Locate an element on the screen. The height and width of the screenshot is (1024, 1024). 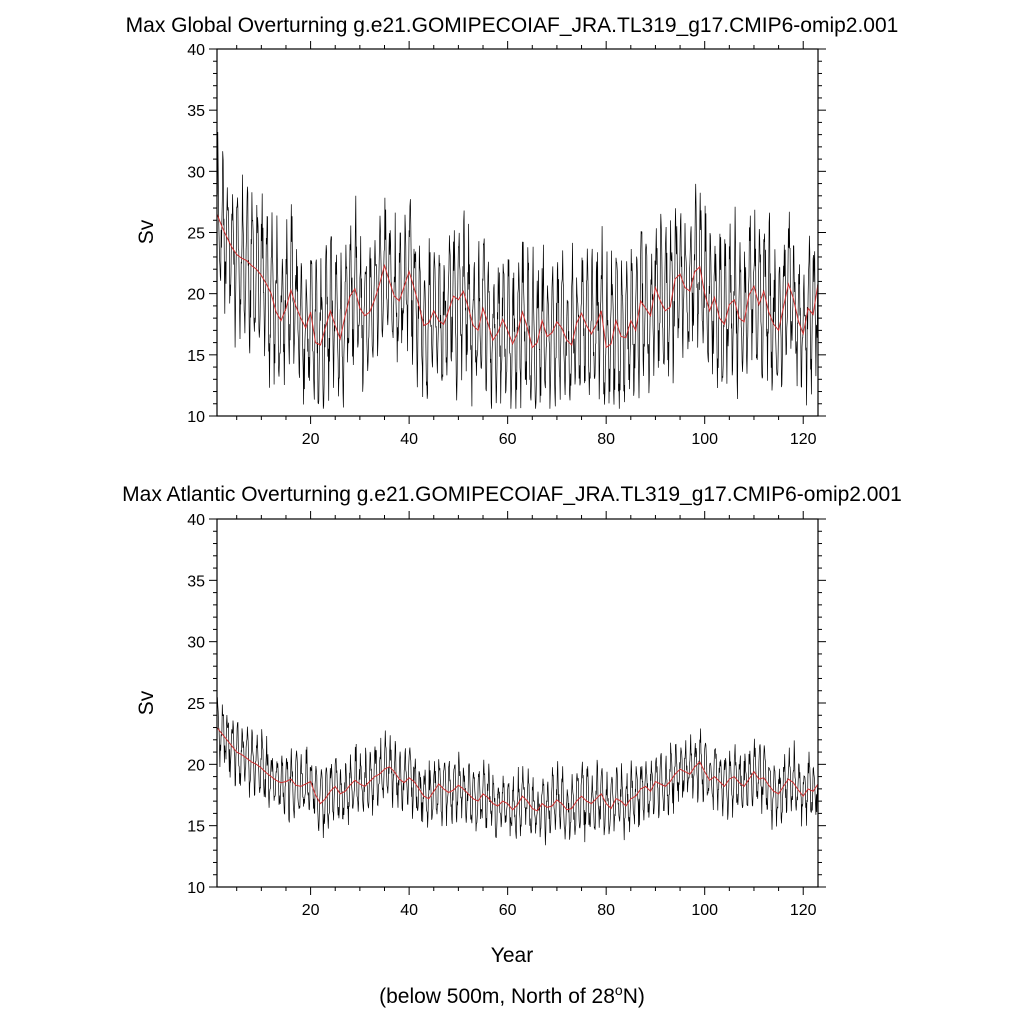
monthly-series is located at coordinates (517, 771).